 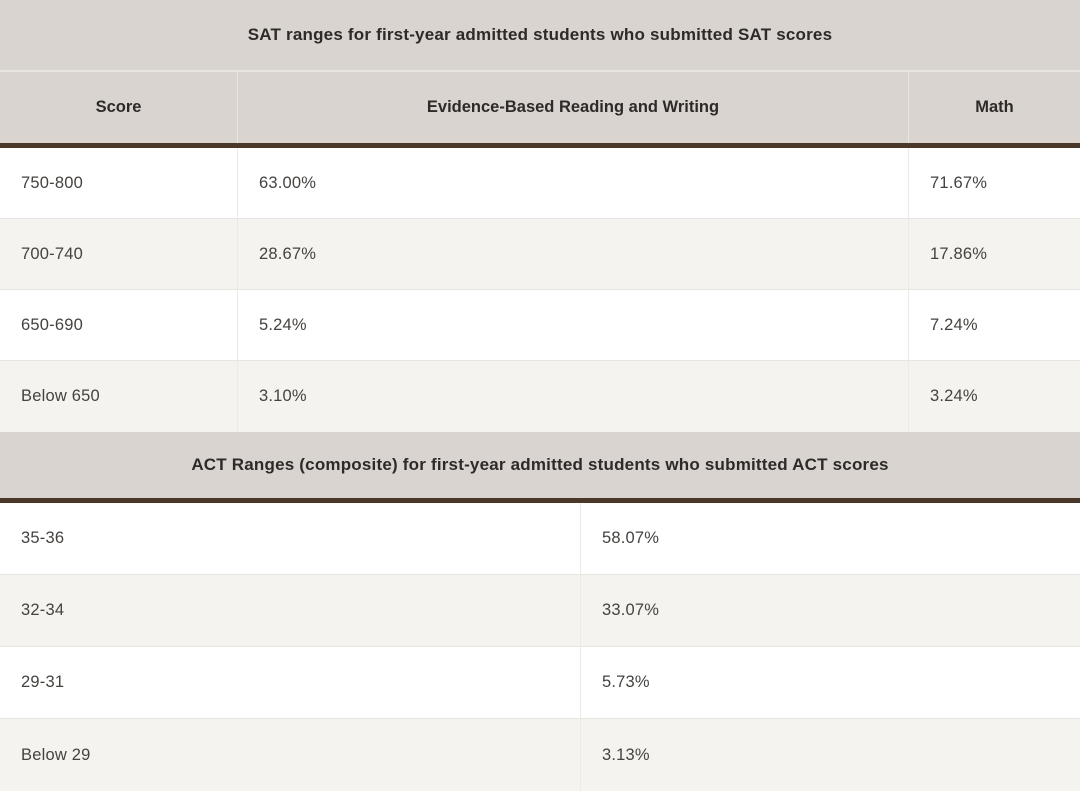 What do you see at coordinates (118, 107) in the screenshot?
I see `sat-column-header-score: Score` at bounding box center [118, 107].